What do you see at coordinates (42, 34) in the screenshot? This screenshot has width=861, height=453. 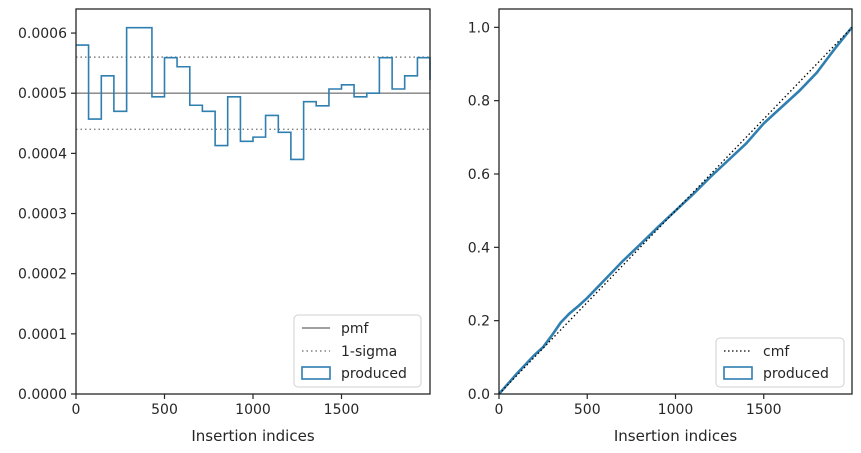 I see `pmf-chart-y-tick-label: 0.0006` at bounding box center [42, 34].